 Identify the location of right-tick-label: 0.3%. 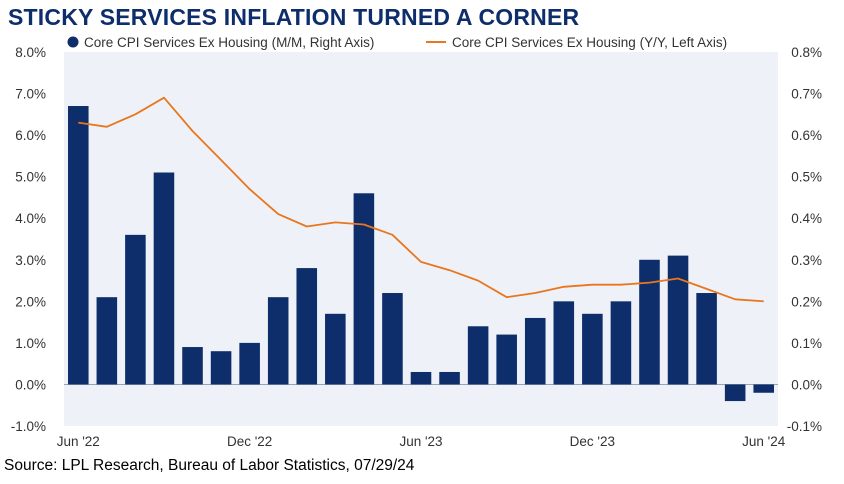
(806, 260).